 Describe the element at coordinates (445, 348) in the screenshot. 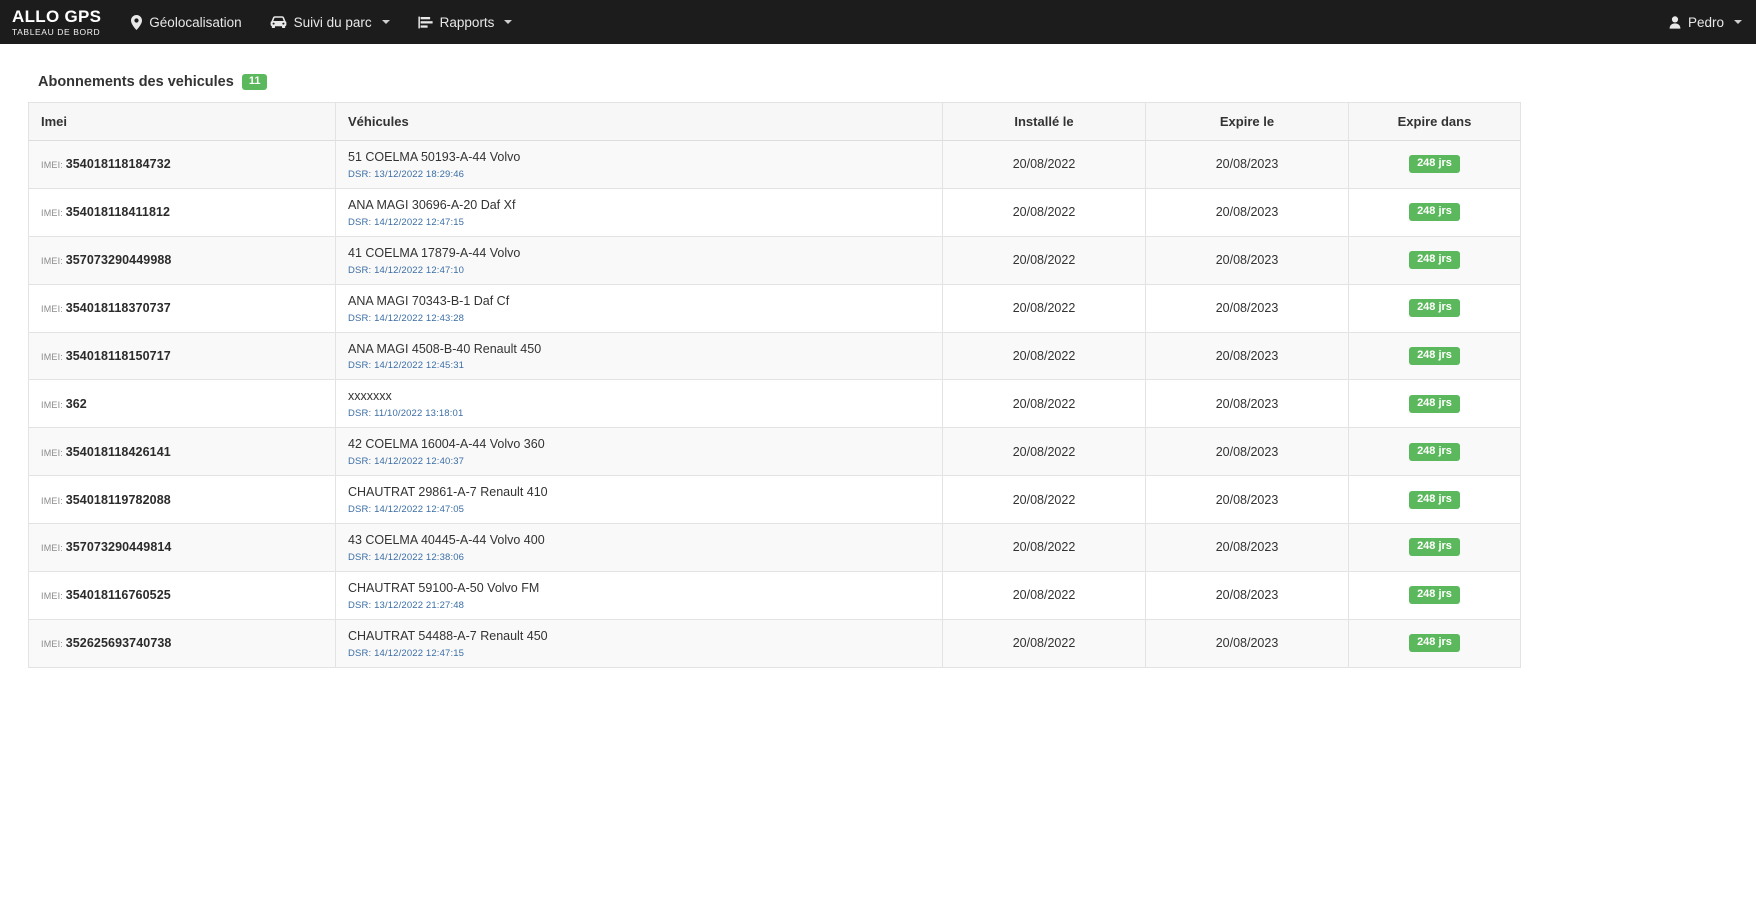

I see `vehicule-name: ANA MAGI 4508-B-40 Renault 450` at that location.